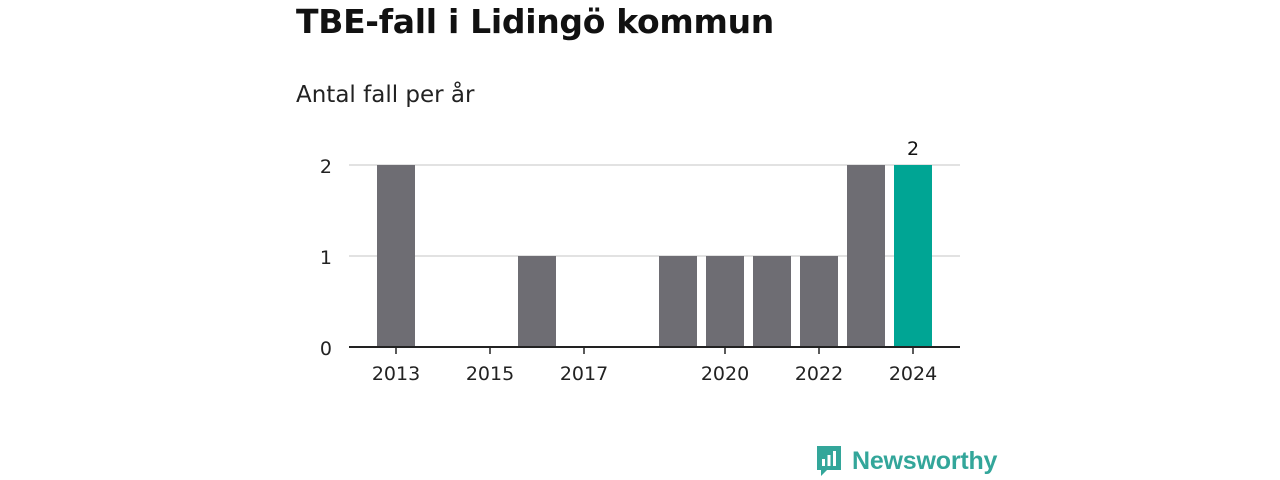 Image resolution: width=1280 pixels, height=480 pixels. What do you see at coordinates (385, 95) in the screenshot?
I see `chart-subtitle: Antal fall per år` at bounding box center [385, 95].